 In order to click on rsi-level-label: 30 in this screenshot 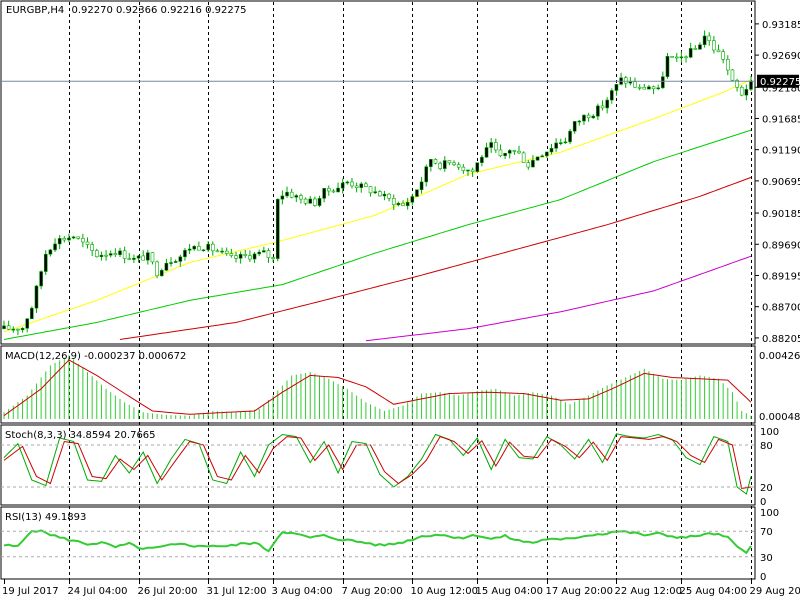, I will do `click(766, 558)`.